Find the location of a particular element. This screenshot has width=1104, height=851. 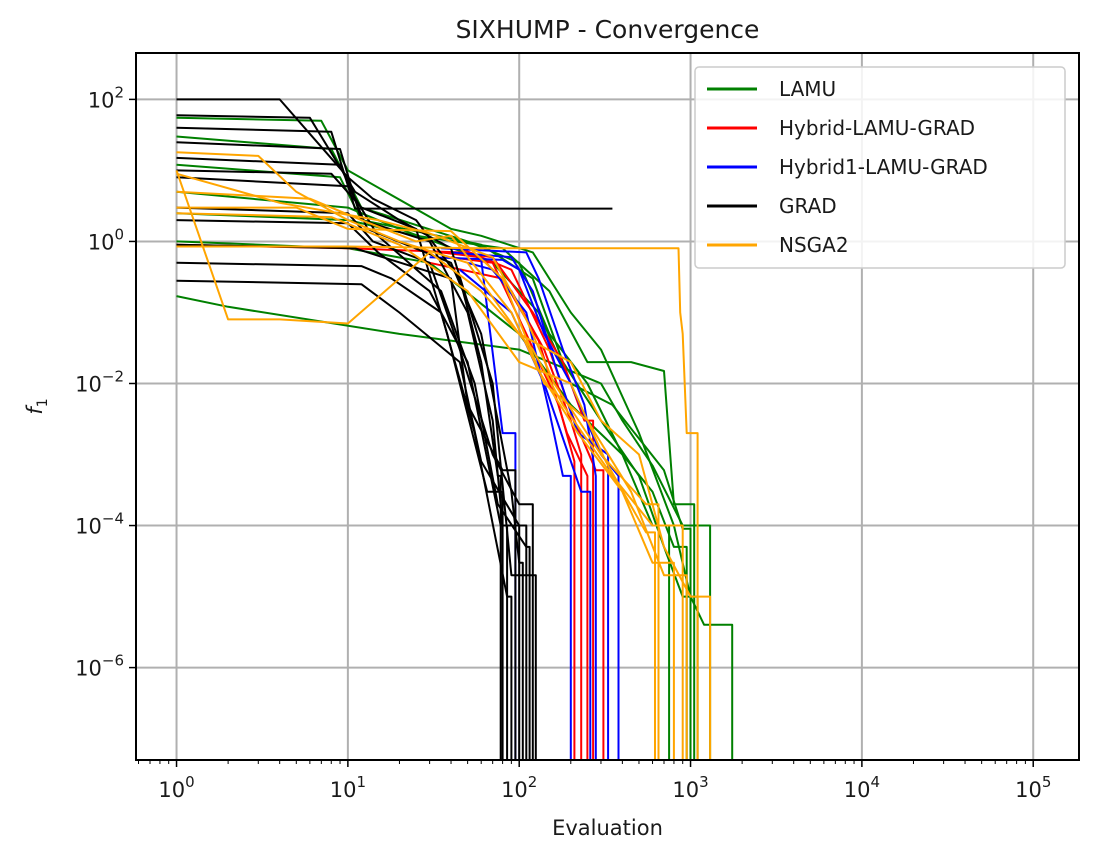

x-tick-label: 10⁰ is located at coordinates (176, 787).